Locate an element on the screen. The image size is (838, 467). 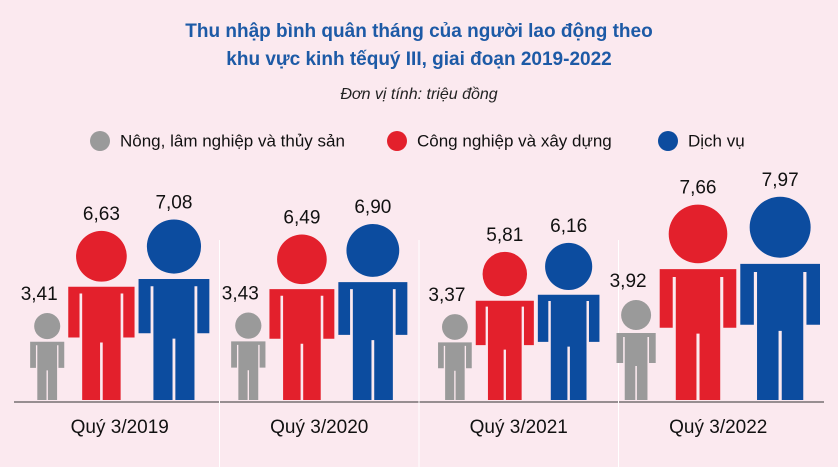
value-label: 7,66 is located at coordinates (698, 188).